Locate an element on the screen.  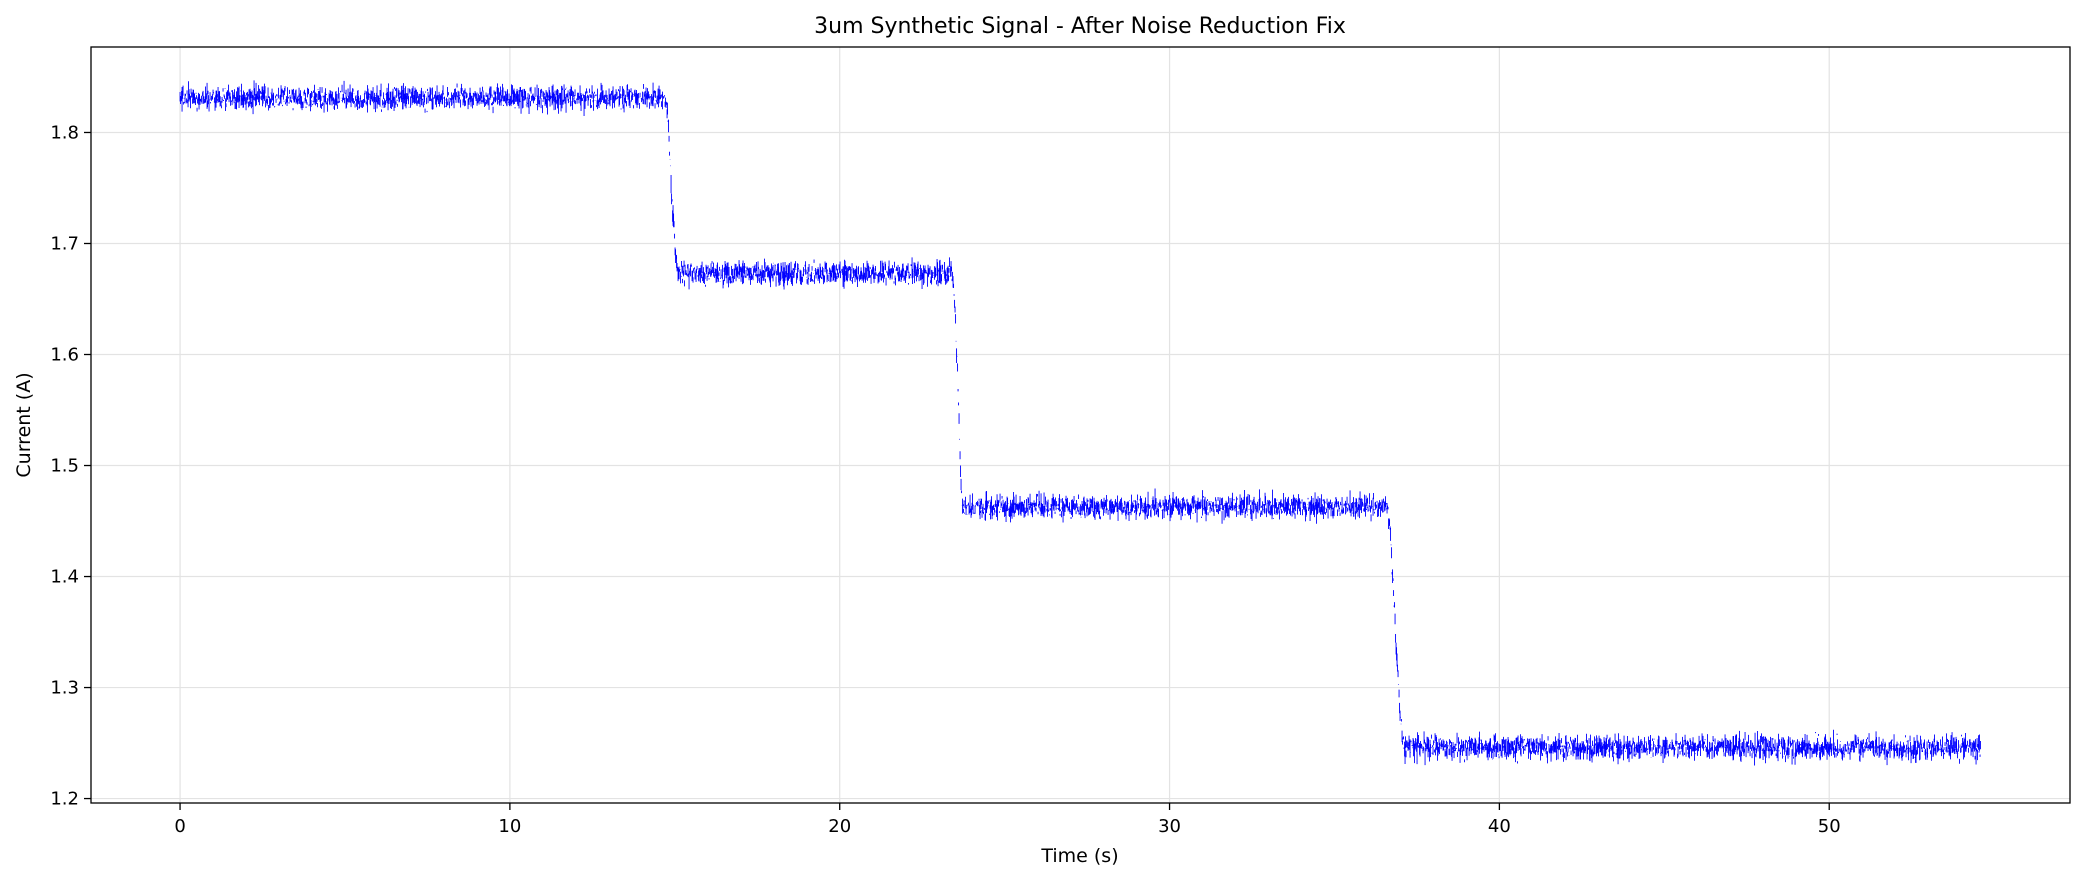
x-tick-label: 30 is located at coordinates (1169, 826).